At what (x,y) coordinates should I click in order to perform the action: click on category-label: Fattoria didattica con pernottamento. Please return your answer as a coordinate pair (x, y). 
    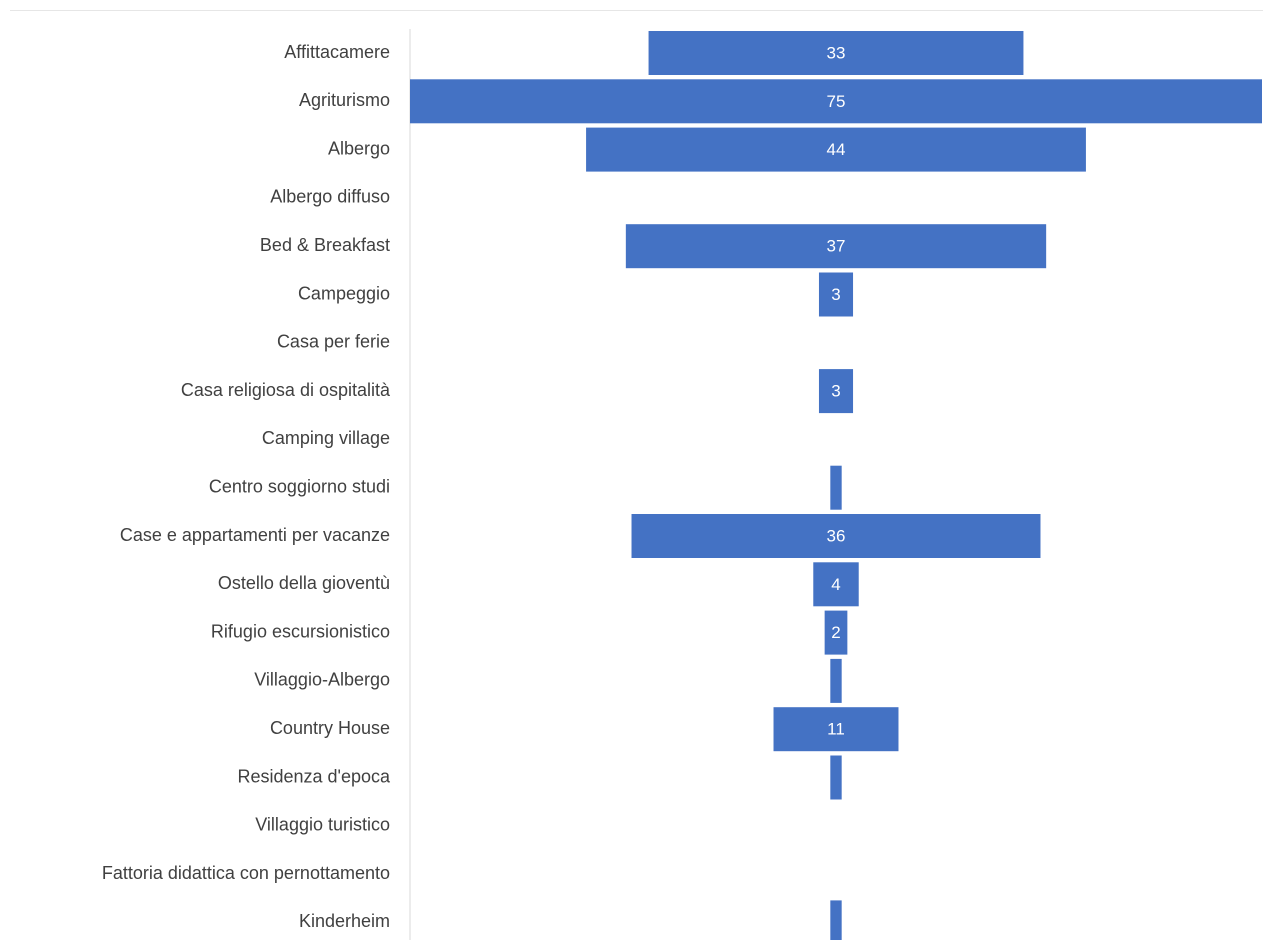
    Looking at the image, I should click on (246, 873).